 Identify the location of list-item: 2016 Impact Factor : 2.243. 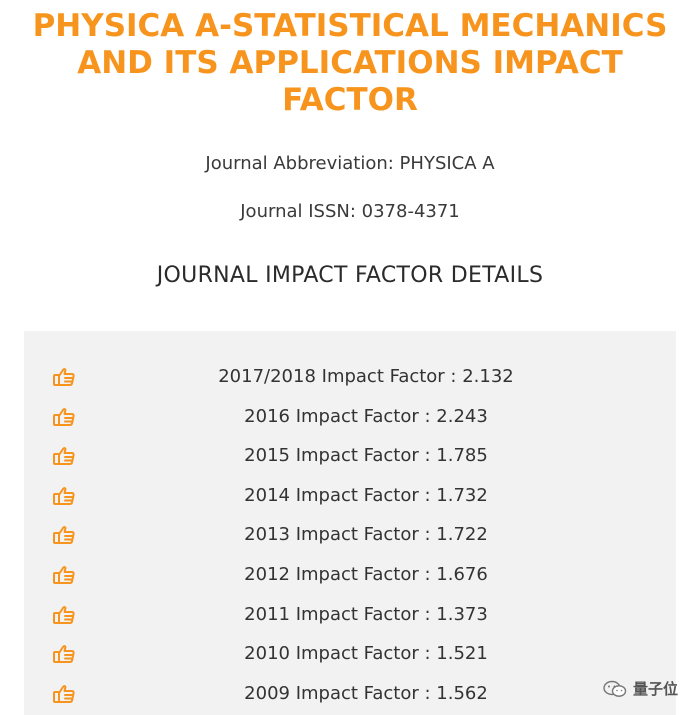
(350, 417).